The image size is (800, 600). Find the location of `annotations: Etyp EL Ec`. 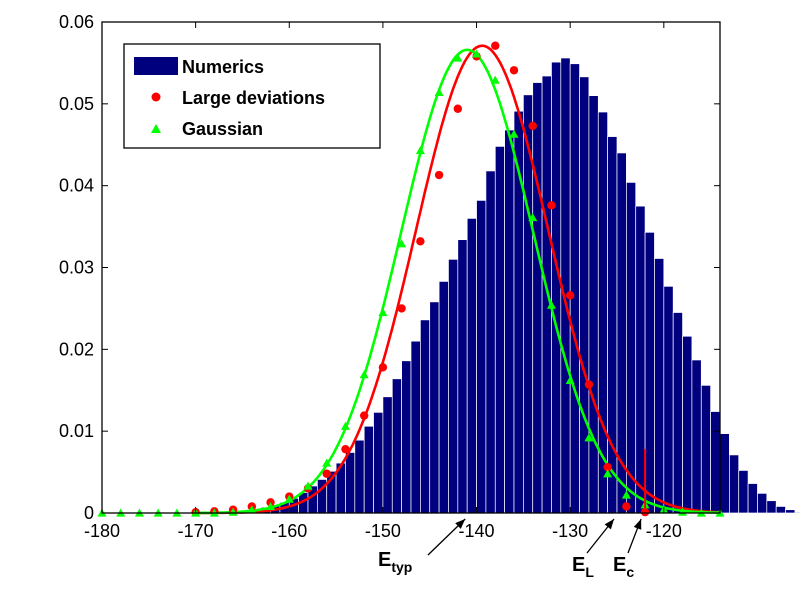

annotations: Etyp EL Ec is located at coordinates (510, 549).